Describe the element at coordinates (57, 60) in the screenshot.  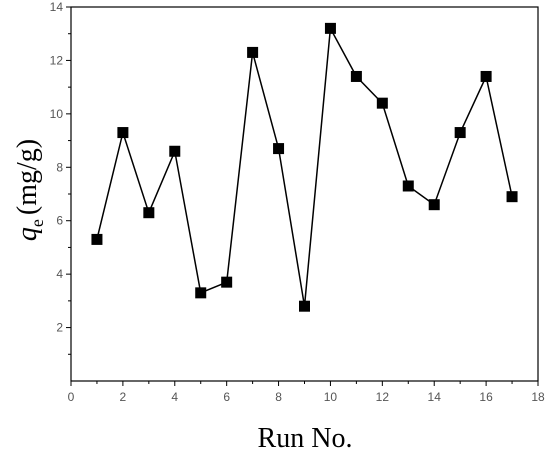
I see `y-tick-label: 12` at that location.